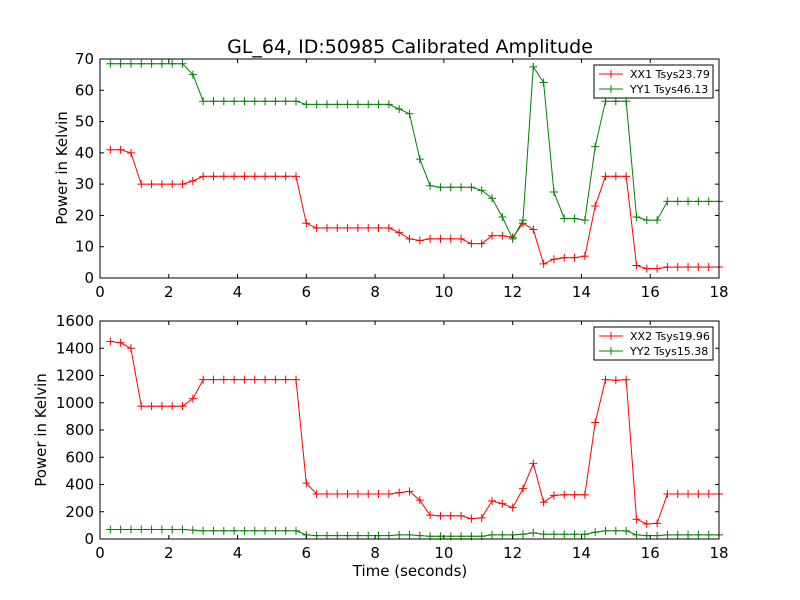 Image resolution: width=800 pixels, height=600 pixels. Describe the element at coordinates (668, 351) in the screenshot. I see `legend-label: YY2 Tsys15.38` at that location.